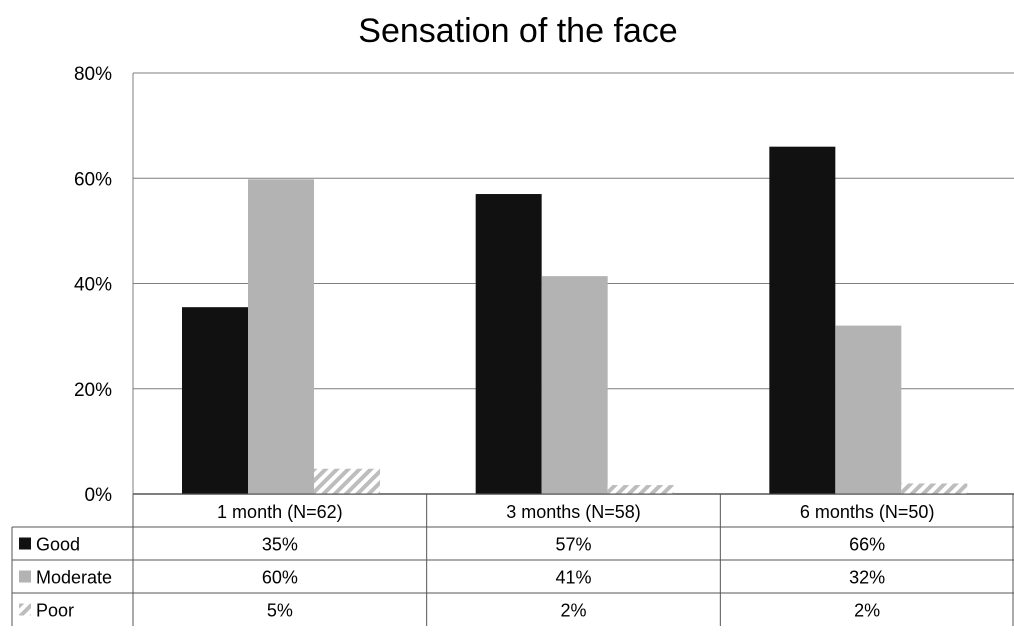  I want to click on y-tick-label: 80%, so click(93, 74).